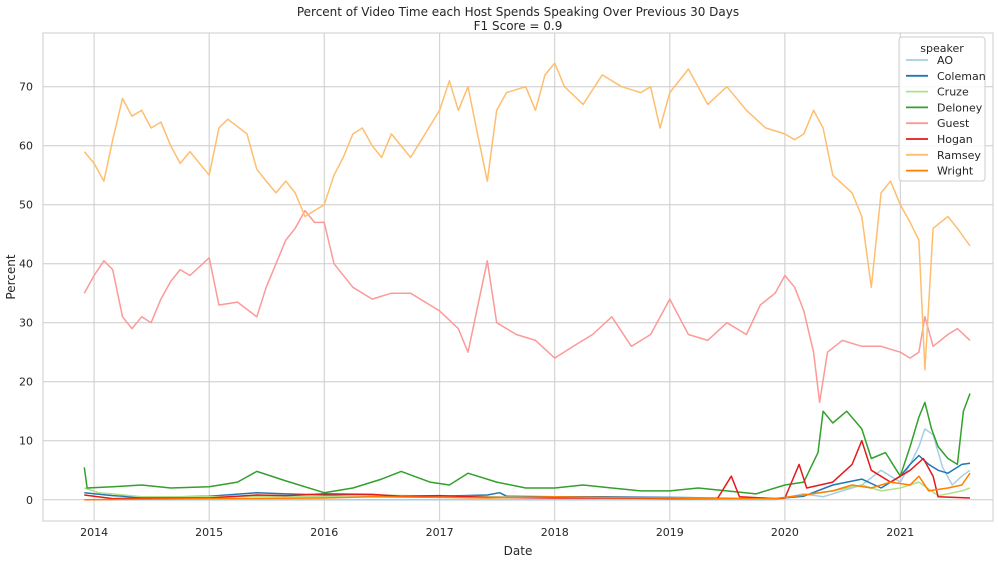 Image resolution: width=998 pixels, height=562 pixels. What do you see at coordinates (26, 264) in the screenshot?
I see `y-tick-label: 40` at bounding box center [26, 264].